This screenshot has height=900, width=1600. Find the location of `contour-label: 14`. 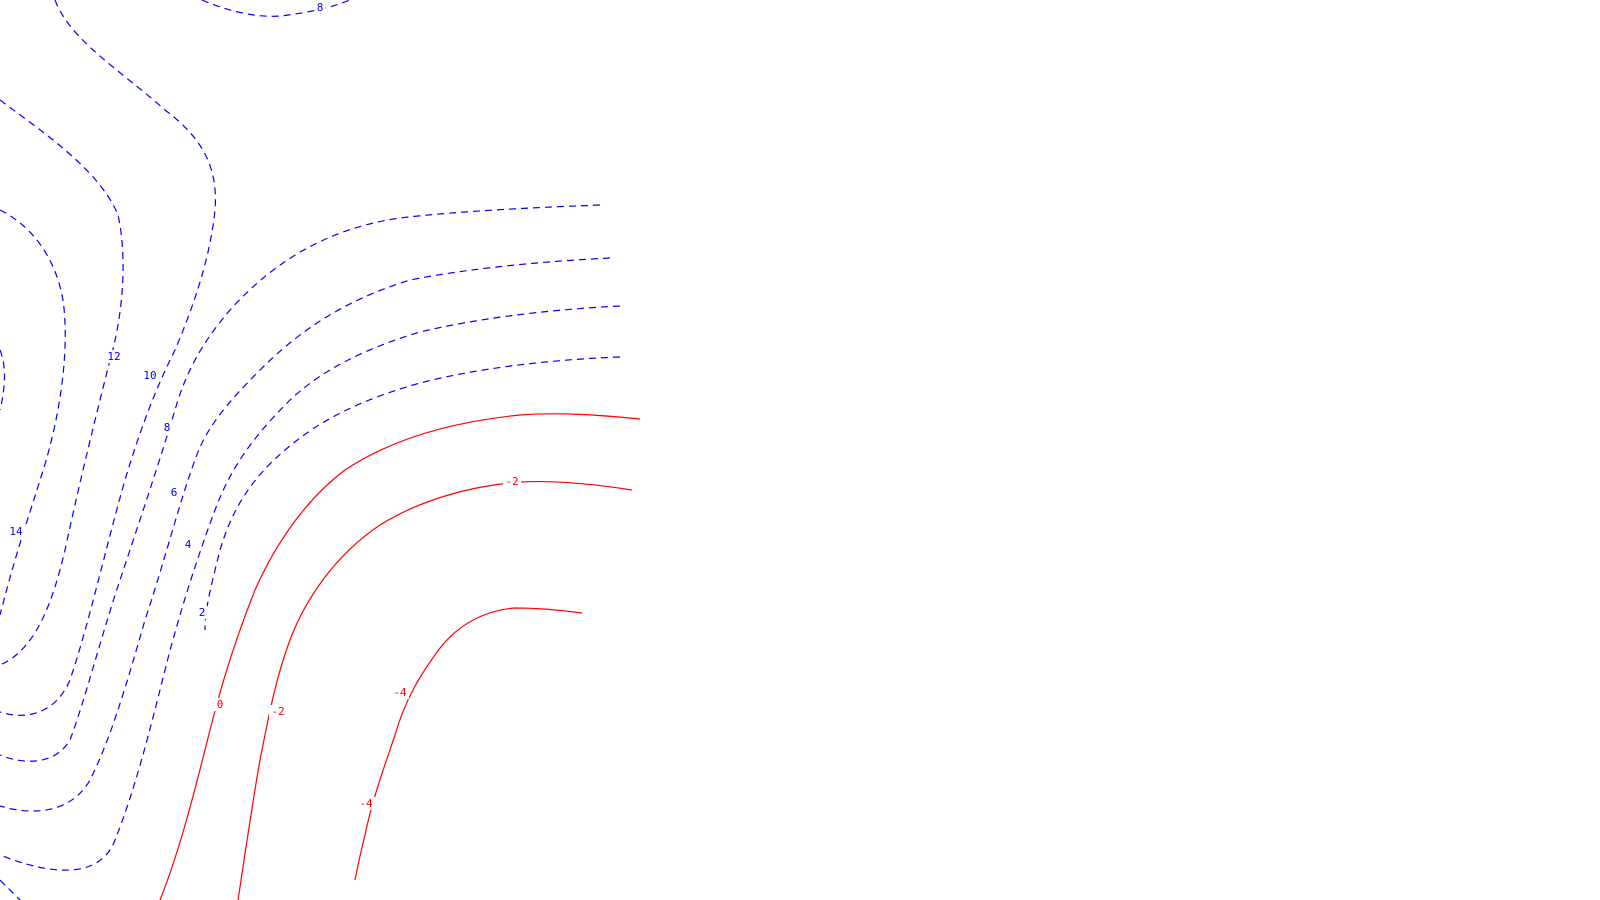

contour-label: 14 is located at coordinates (16, 531).